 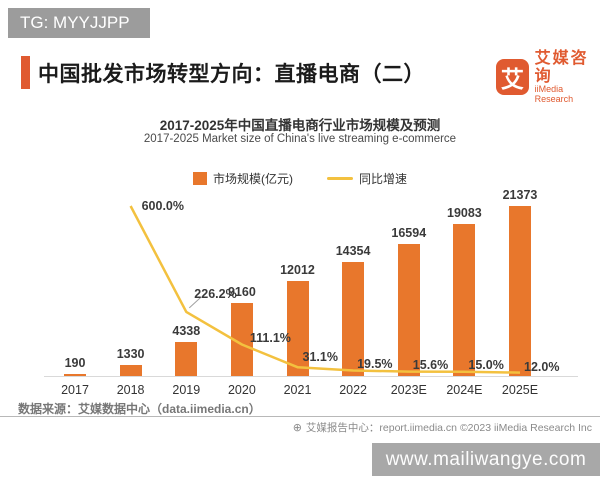 What do you see at coordinates (130, 354) in the screenshot?
I see `bar-value-2018: 1330` at bounding box center [130, 354].